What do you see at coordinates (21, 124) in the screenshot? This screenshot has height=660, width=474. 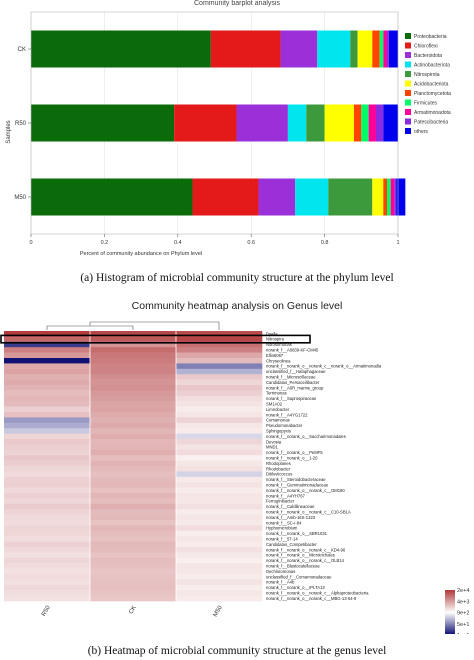 I see `barplot-category-label: R50` at bounding box center [21, 124].